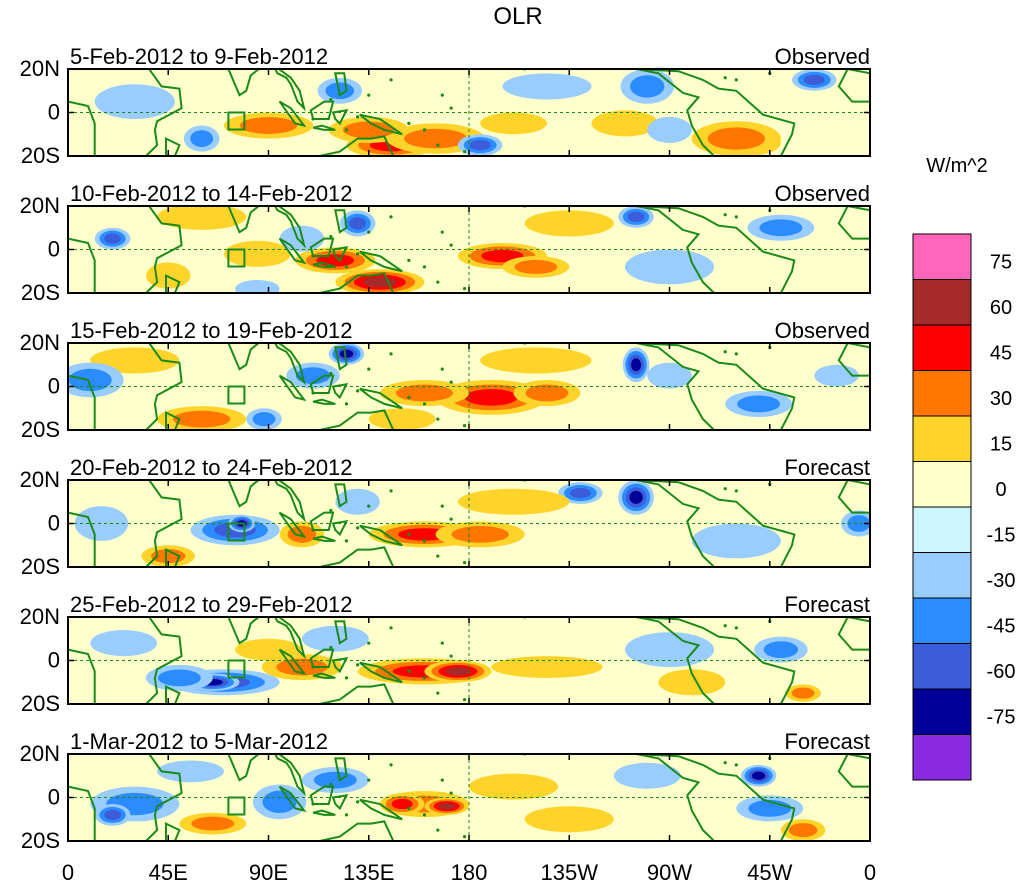  I want to click on colorbar-level-label: -60, so click(1001, 672).